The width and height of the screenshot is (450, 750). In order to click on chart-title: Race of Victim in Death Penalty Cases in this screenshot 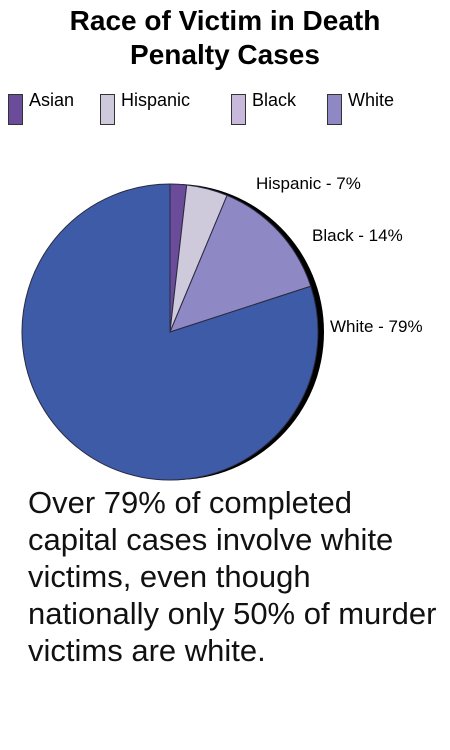, I will do `click(225, 38)`.